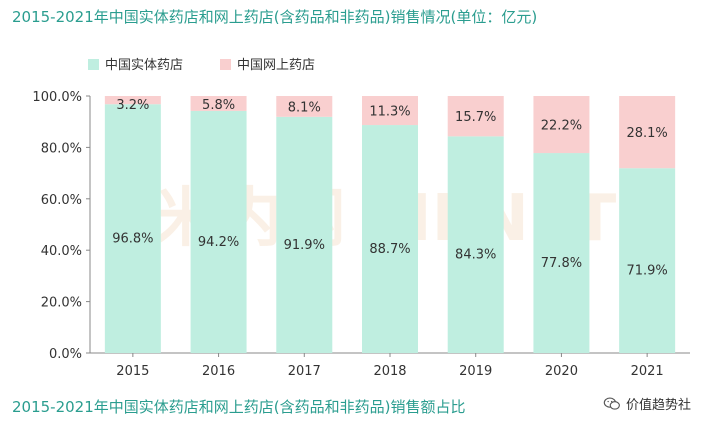 The image size is (705, 430). What do you see at coordinates (658, 405) in the screenshot?
I see `brand-name: 价值趋势社` at bounding box center [658, 405].